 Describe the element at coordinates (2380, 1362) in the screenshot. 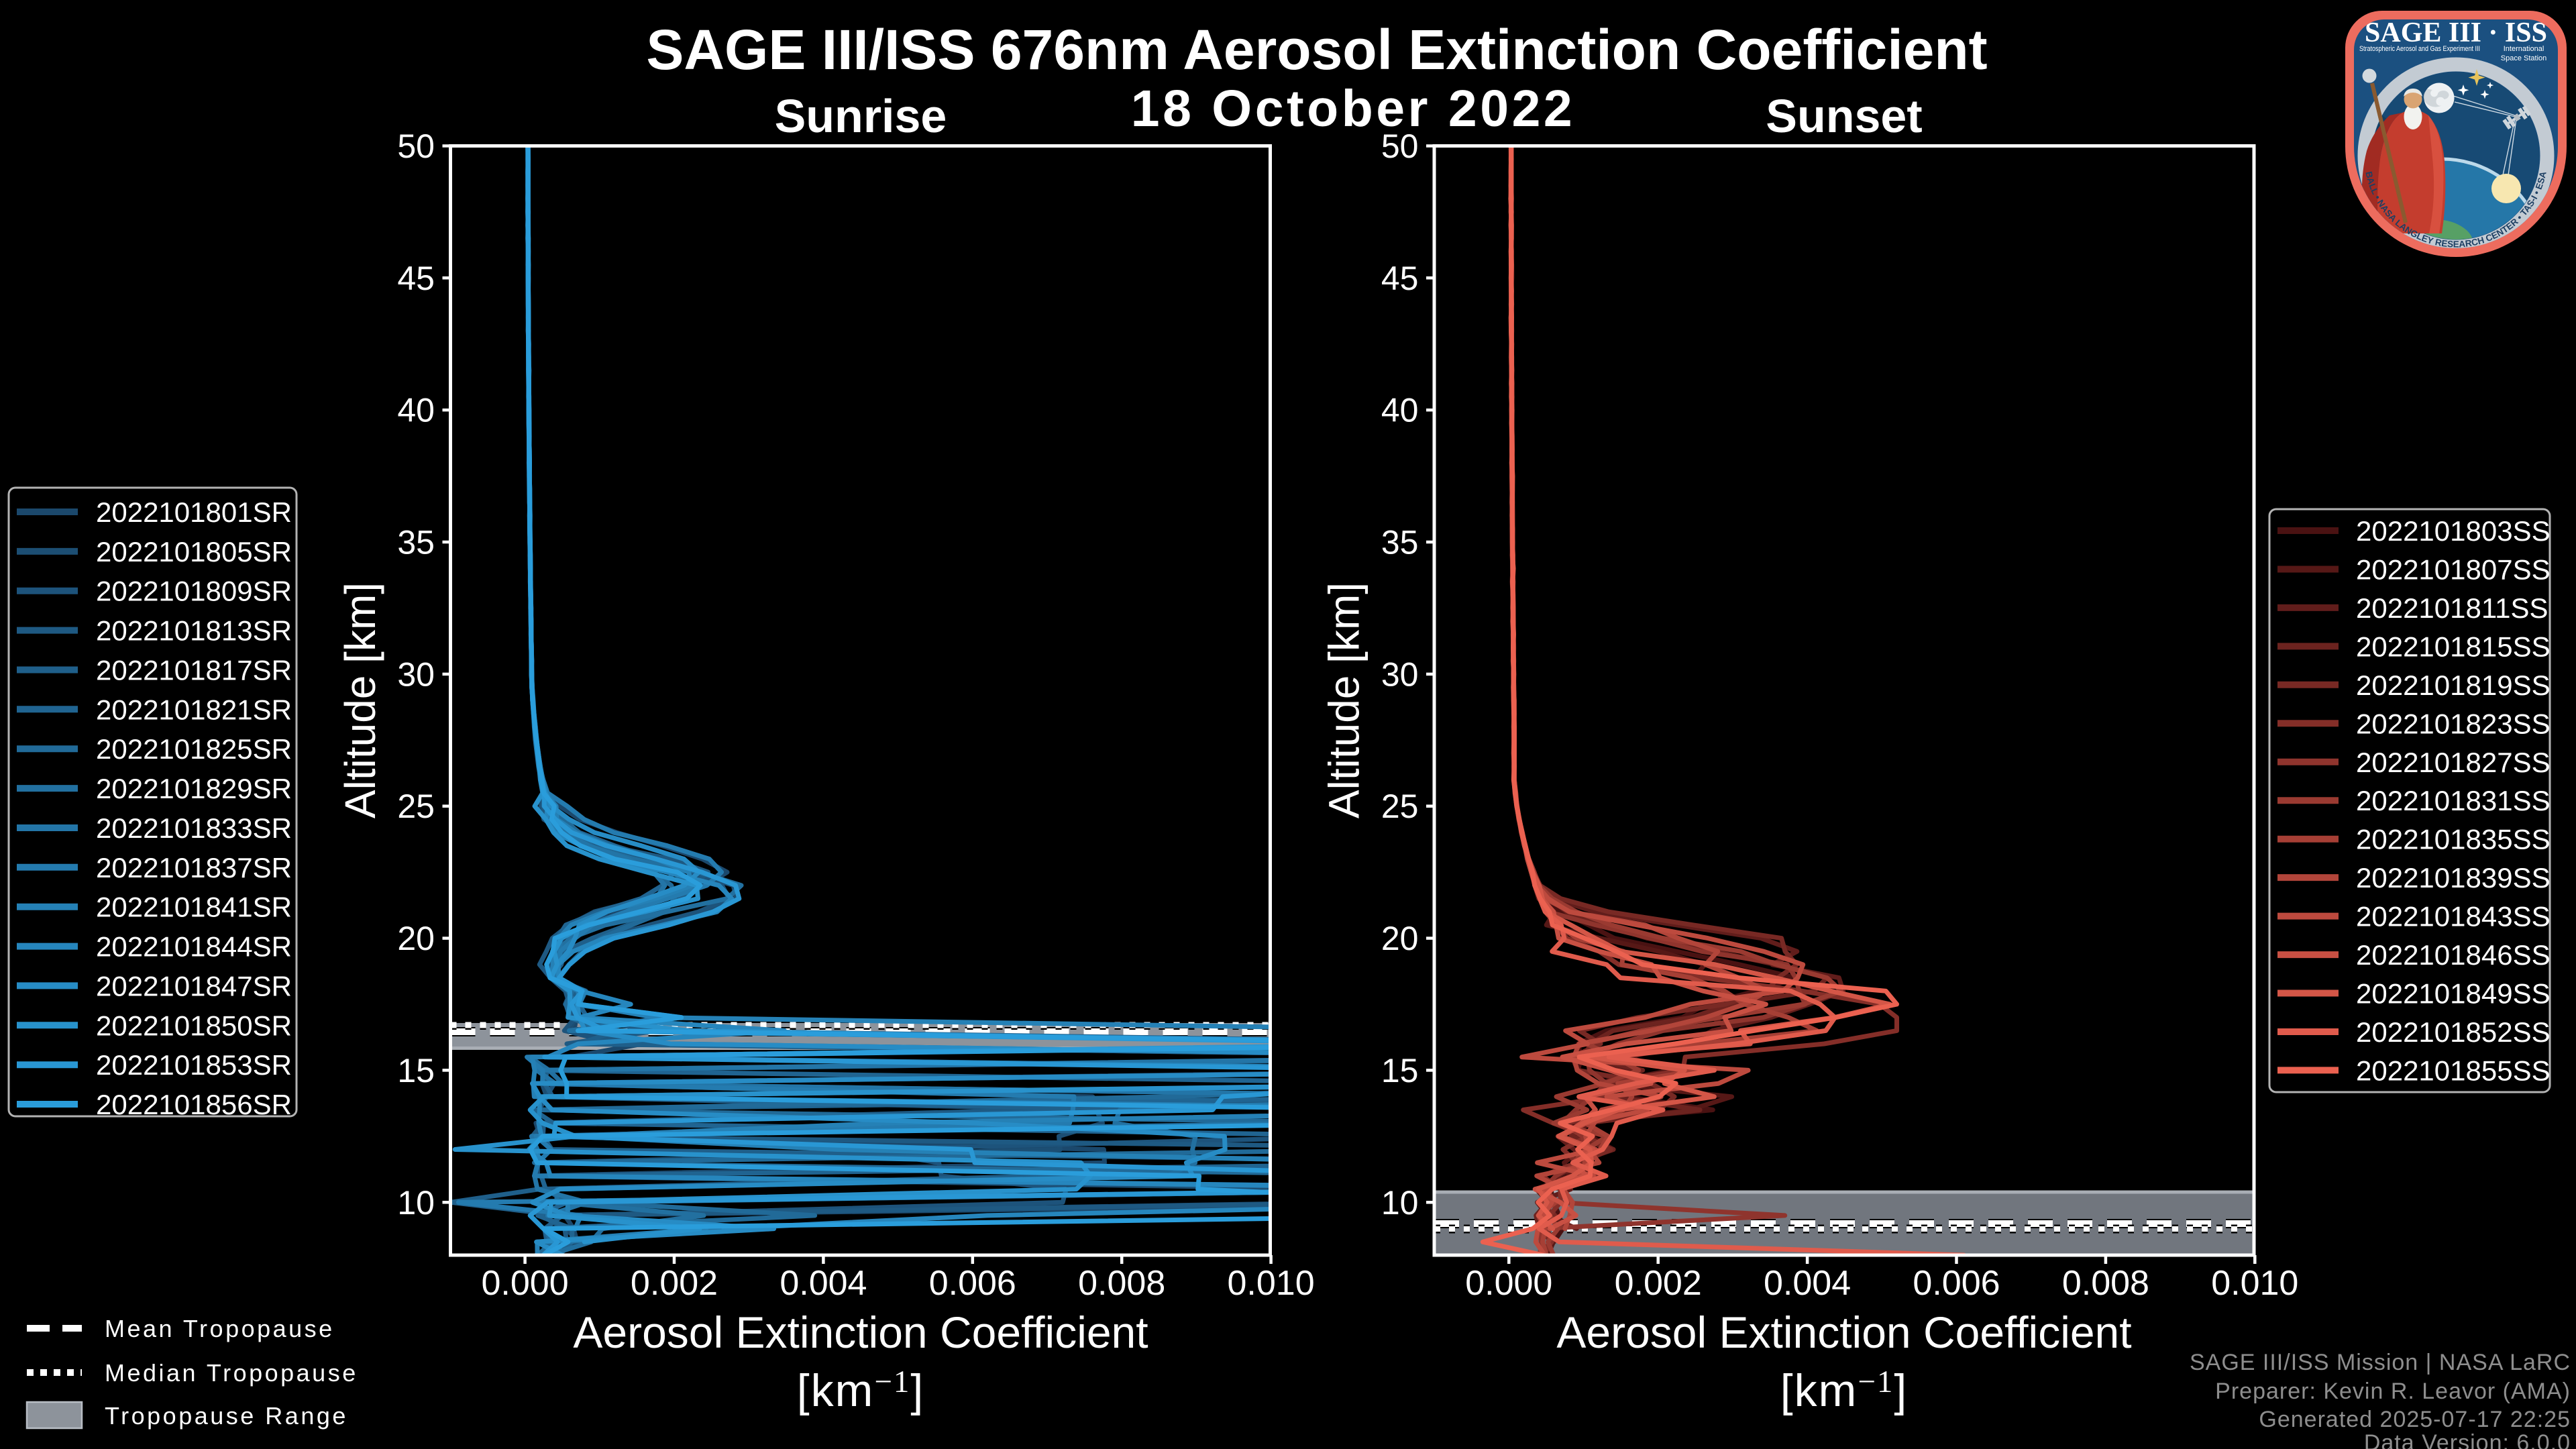

I see `svg-text:SAGE III/ISS Mission | NASA La: SAGE III/ISS Mission | NASA LaRC` at that location.